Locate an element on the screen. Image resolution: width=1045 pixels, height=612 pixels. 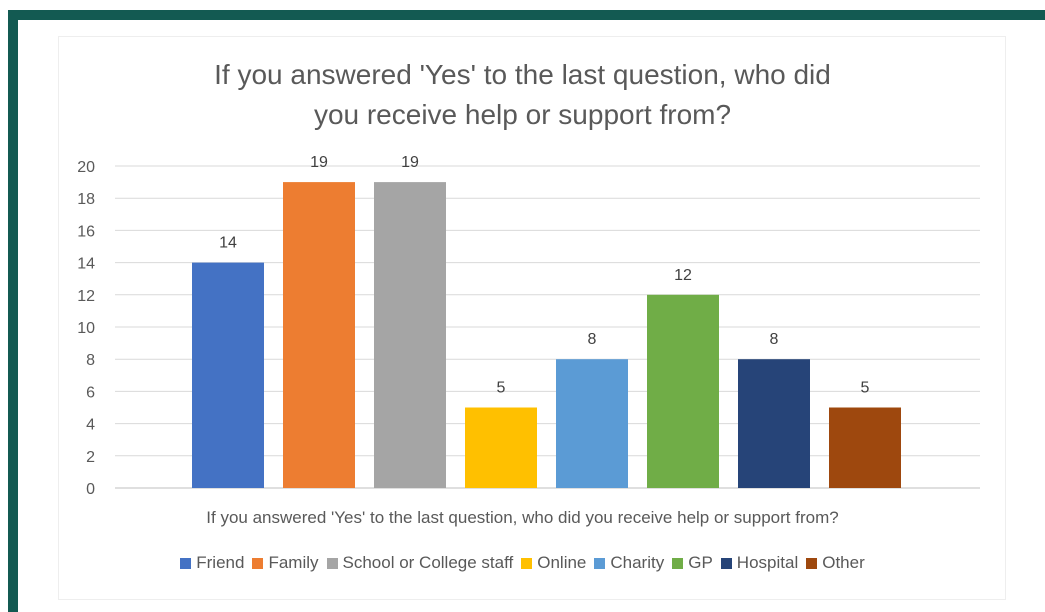
y-tick-label: 20 is located at coordinates (86, 167).